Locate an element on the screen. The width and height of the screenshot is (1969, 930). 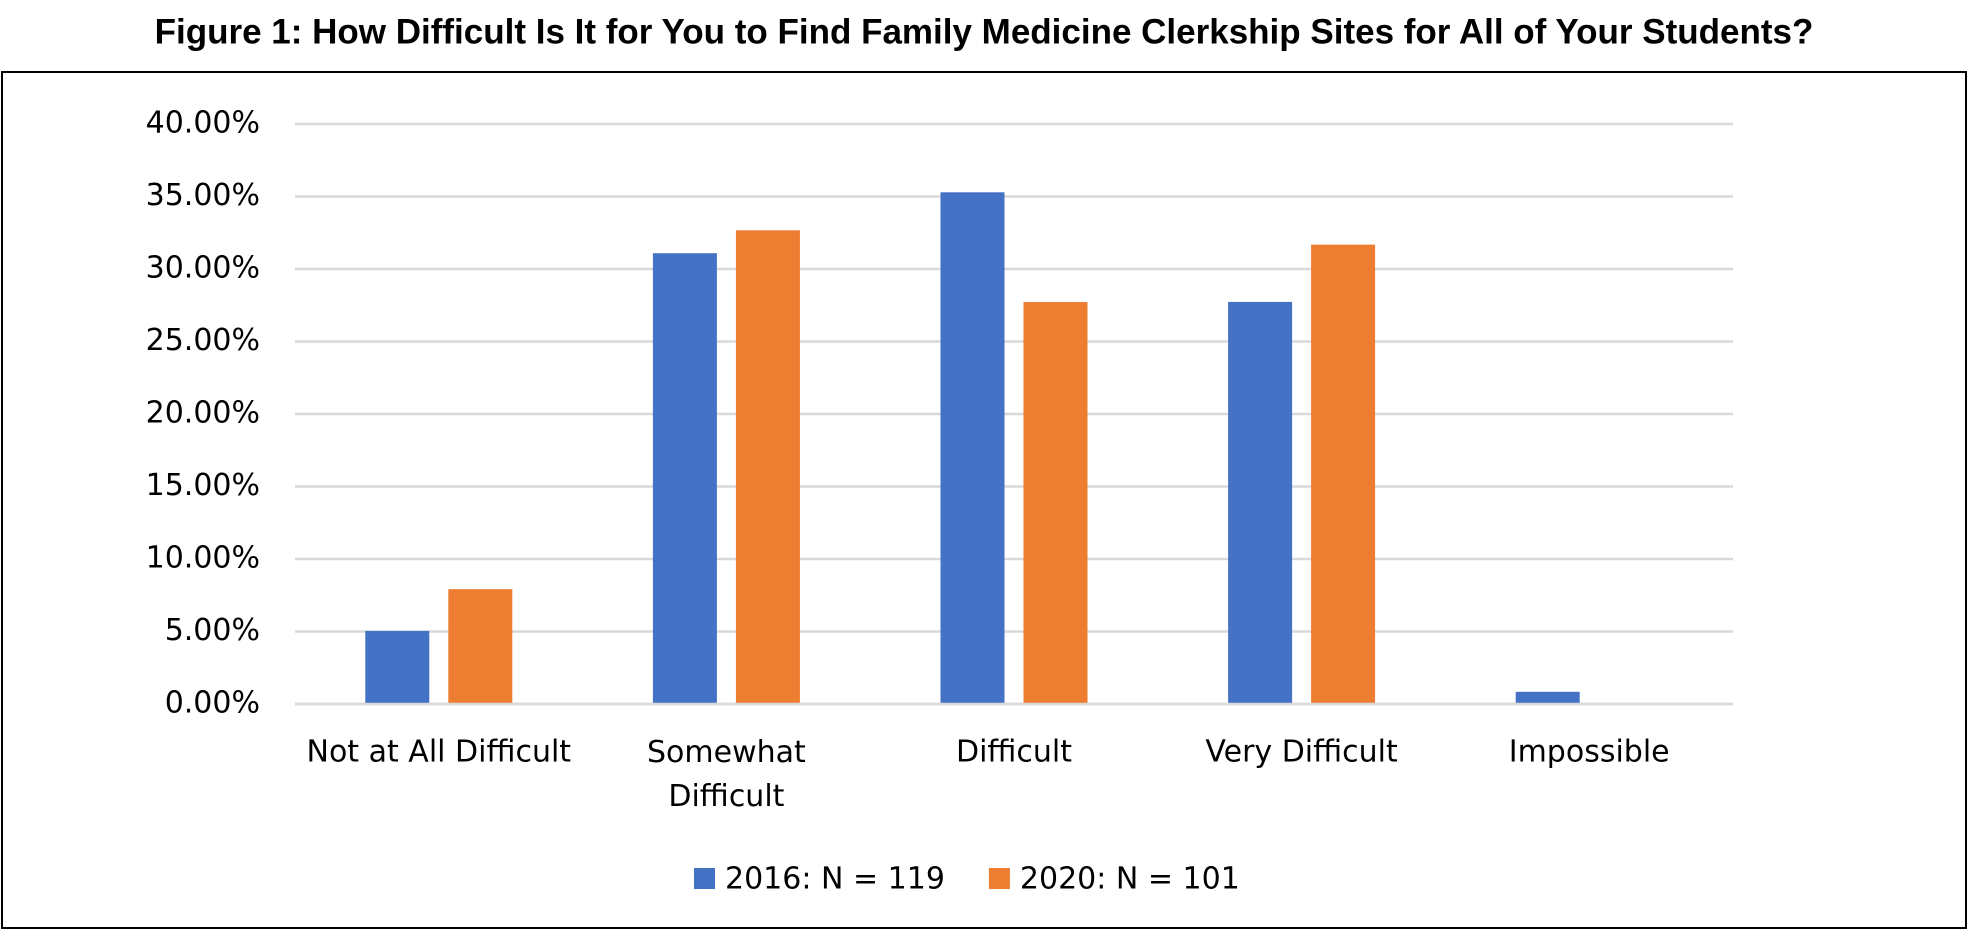
y-tick-label: 20.00% is located at coordinates (203, 413).